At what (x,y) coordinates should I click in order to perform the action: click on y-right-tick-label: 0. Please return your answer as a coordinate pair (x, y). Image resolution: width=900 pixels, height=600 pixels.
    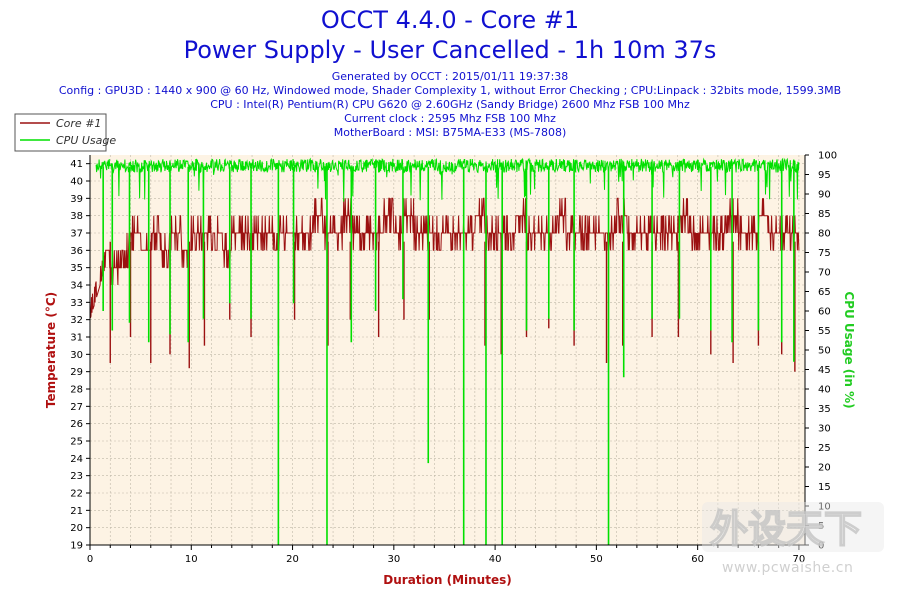
    Looking at the image, I should click on (821, 546).